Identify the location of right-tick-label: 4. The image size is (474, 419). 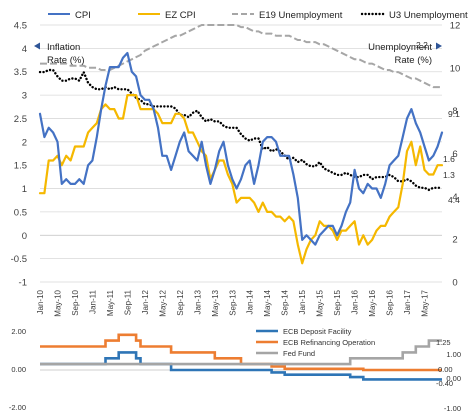
(454, 197).